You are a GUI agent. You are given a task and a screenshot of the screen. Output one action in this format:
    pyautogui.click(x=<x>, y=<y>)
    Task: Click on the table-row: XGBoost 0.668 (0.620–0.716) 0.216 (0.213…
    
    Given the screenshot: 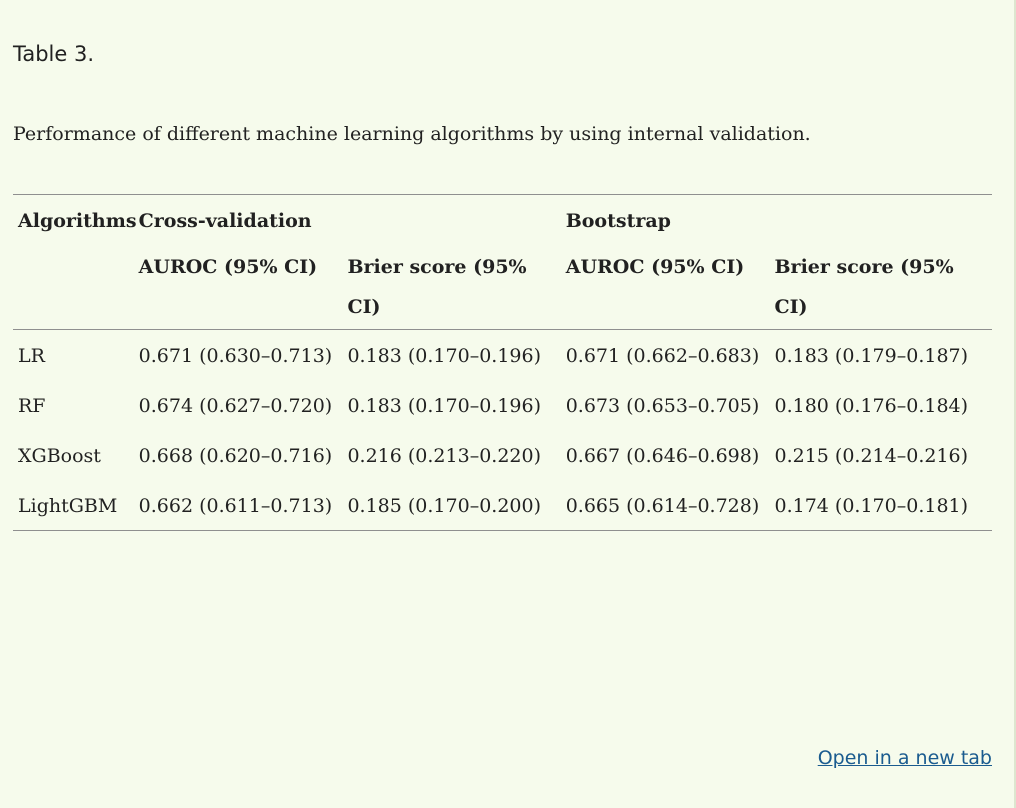 What is the action you would take?
    pyautogui.click(x=502, y=455)
    